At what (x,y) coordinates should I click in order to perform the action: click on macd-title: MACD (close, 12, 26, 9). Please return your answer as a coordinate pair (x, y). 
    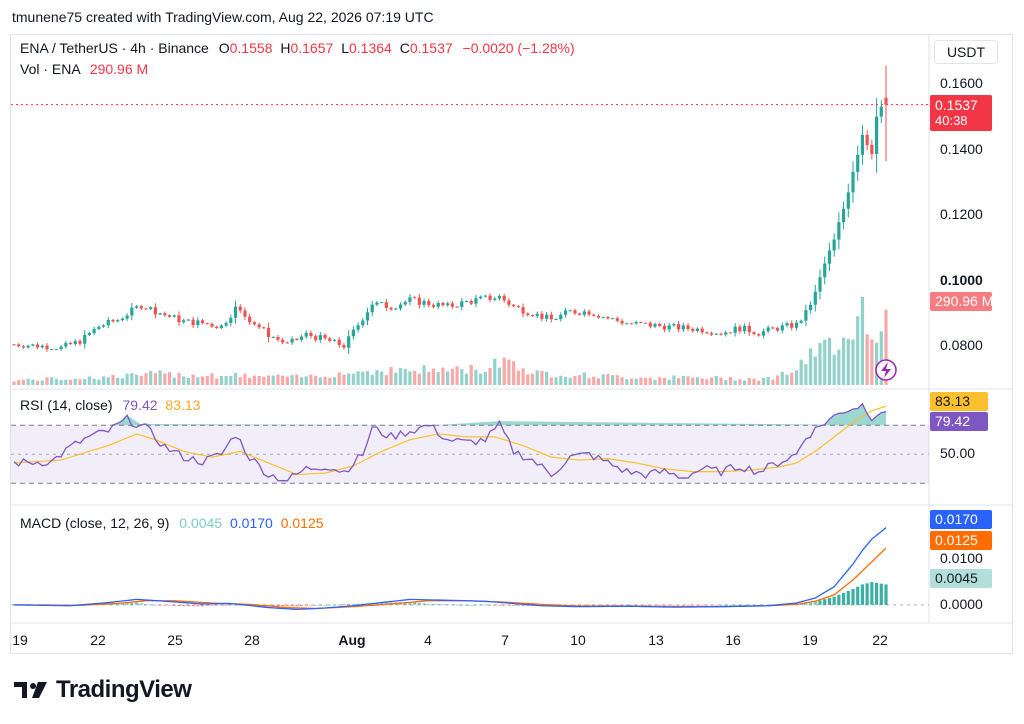
    Looking at the image, I should click on (95, 523).